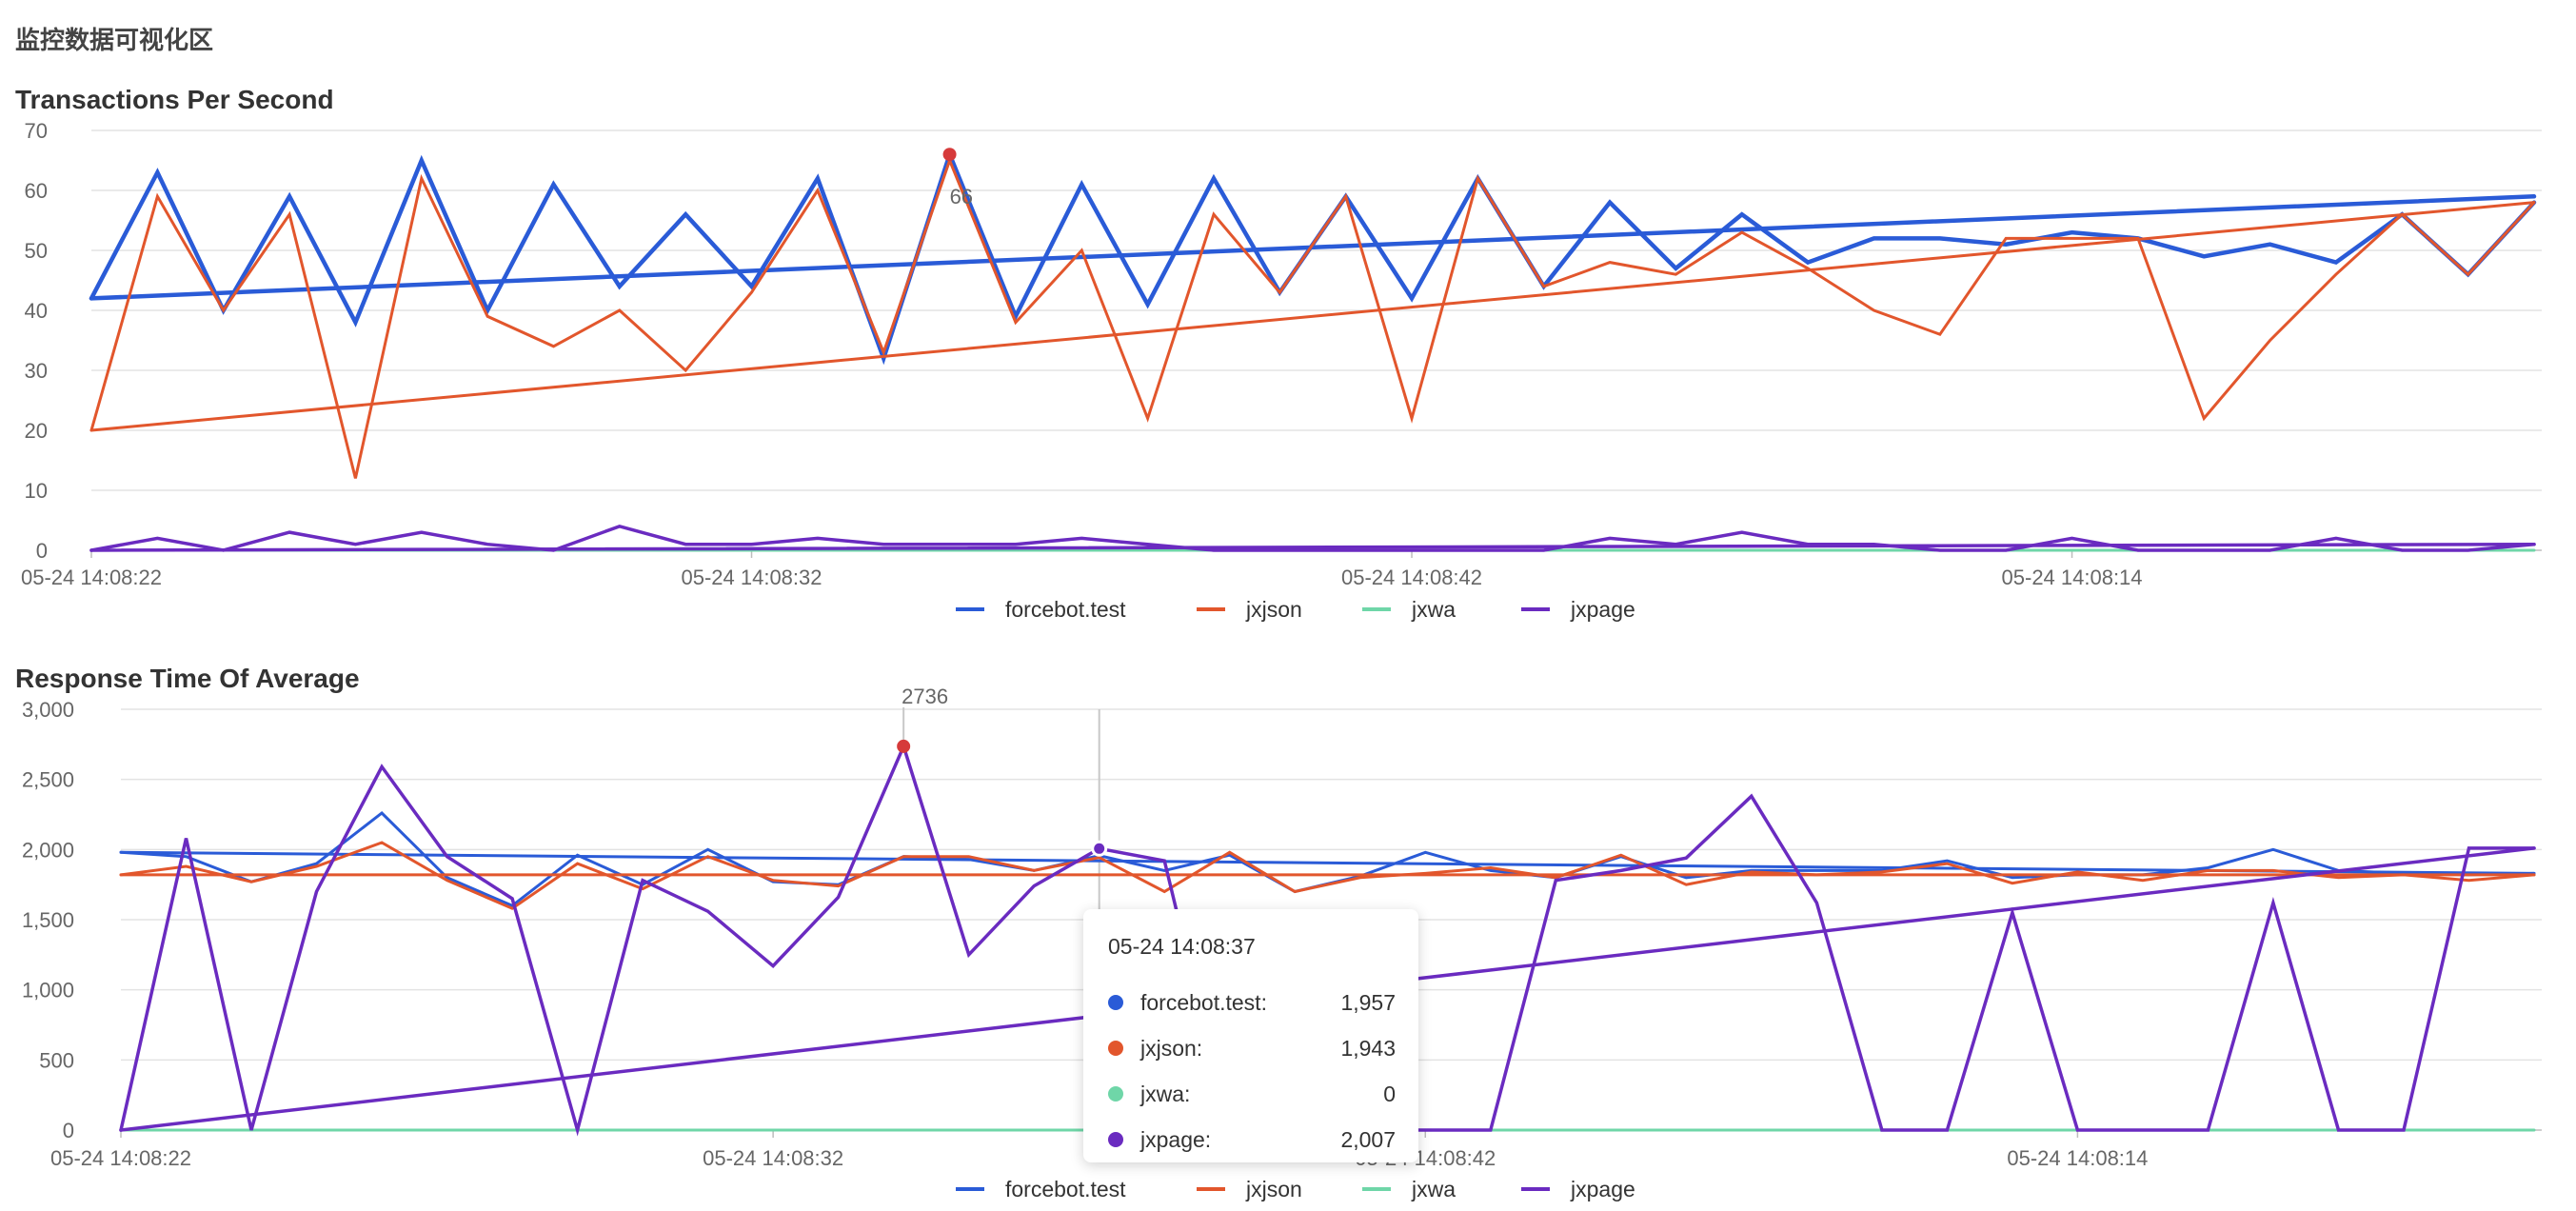 The height and width of the screenshot is (1211, 2576). I want to click on tooltip-series-name: jxjson:, so click(1171, 1048).